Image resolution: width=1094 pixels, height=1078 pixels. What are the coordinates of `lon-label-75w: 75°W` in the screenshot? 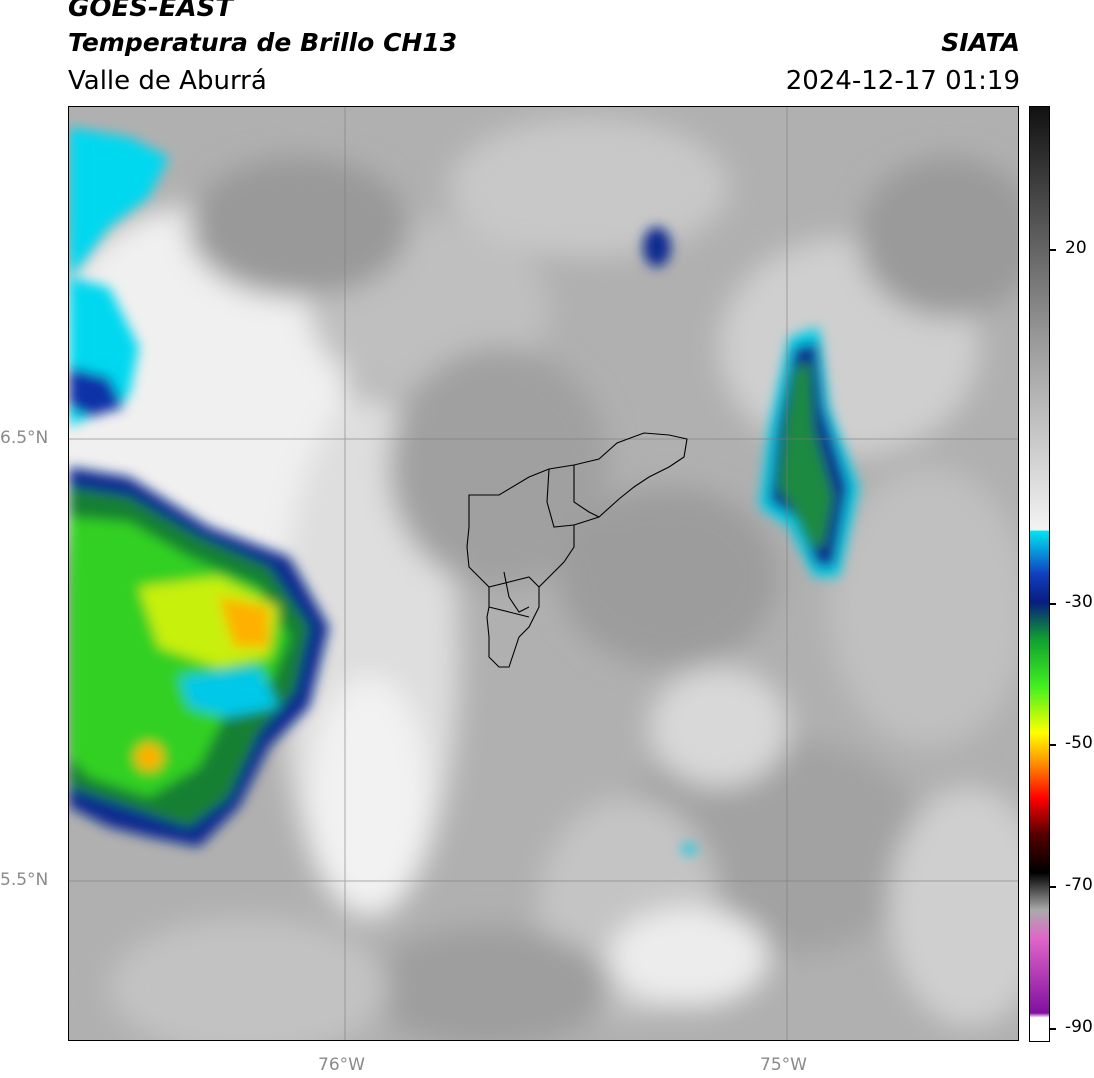 It's located at (783, 1065).